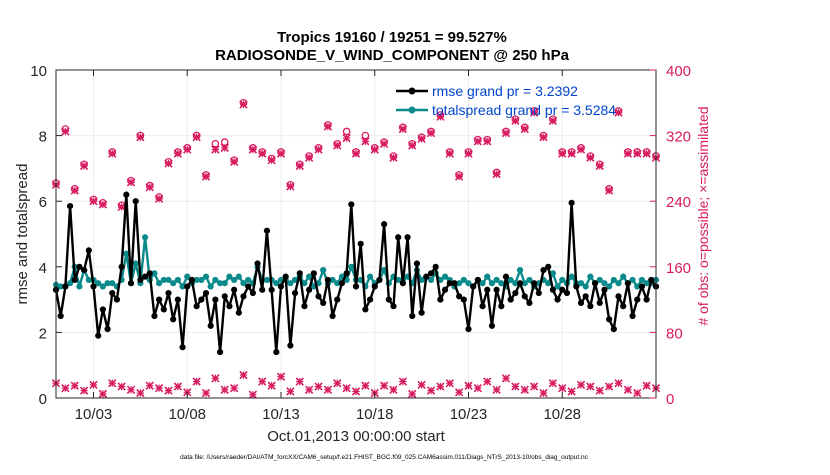  I want to click on chart-subtitle: RADIOSONDE_V_WIND_COMPONENT @ 250 hPa, so click(392, 55).